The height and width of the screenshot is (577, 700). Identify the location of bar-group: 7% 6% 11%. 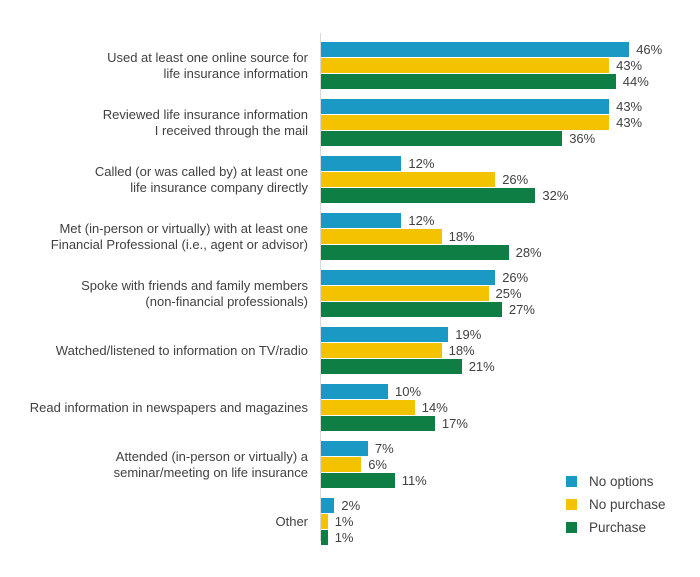
(374, 464).